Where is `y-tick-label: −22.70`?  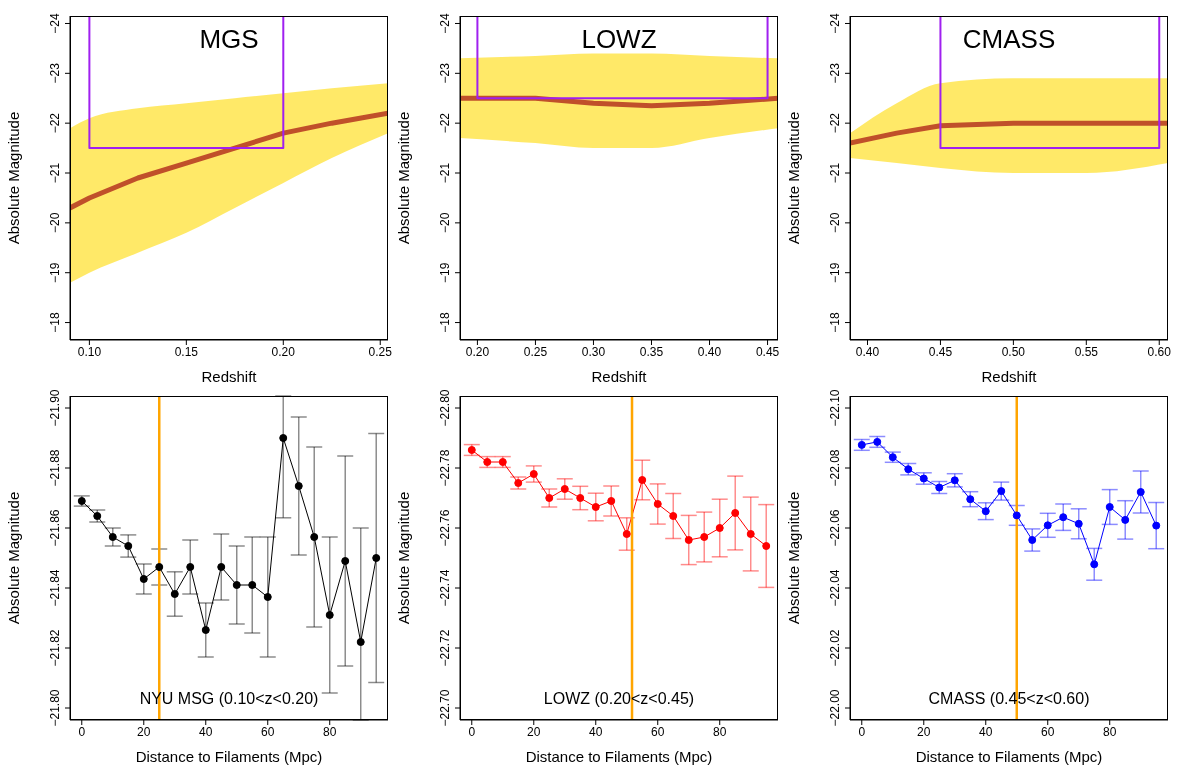 y-tick-label: −22.70 is located at coordinates (445, 708).